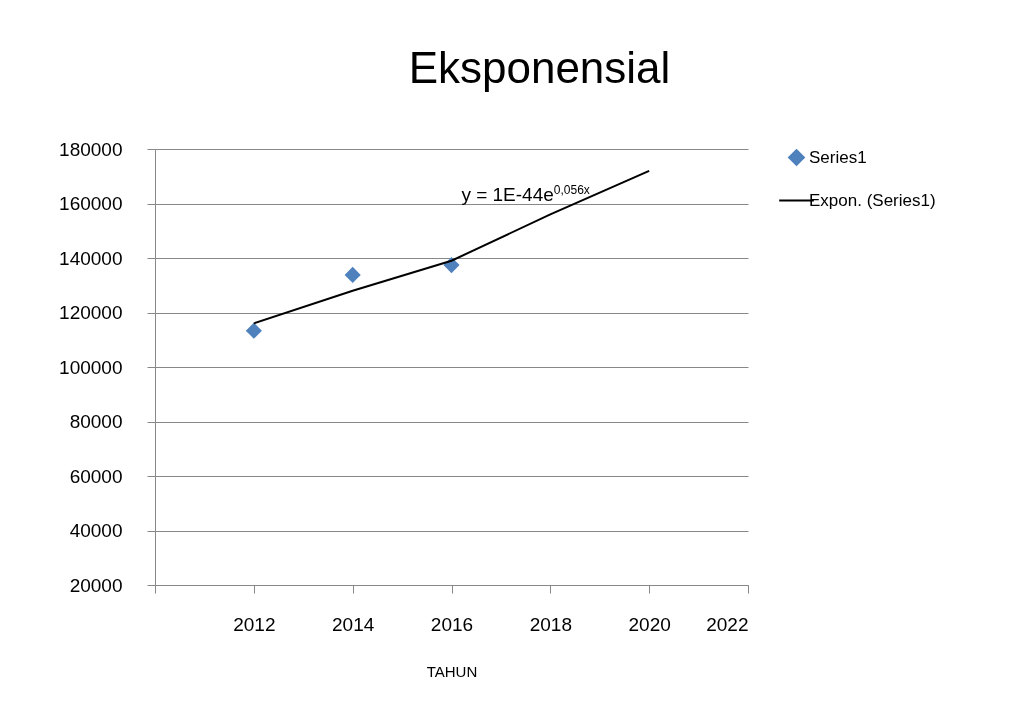 The image size is (1009, 722). I want to click on x-tick-label: 2012, so click(254, 624).